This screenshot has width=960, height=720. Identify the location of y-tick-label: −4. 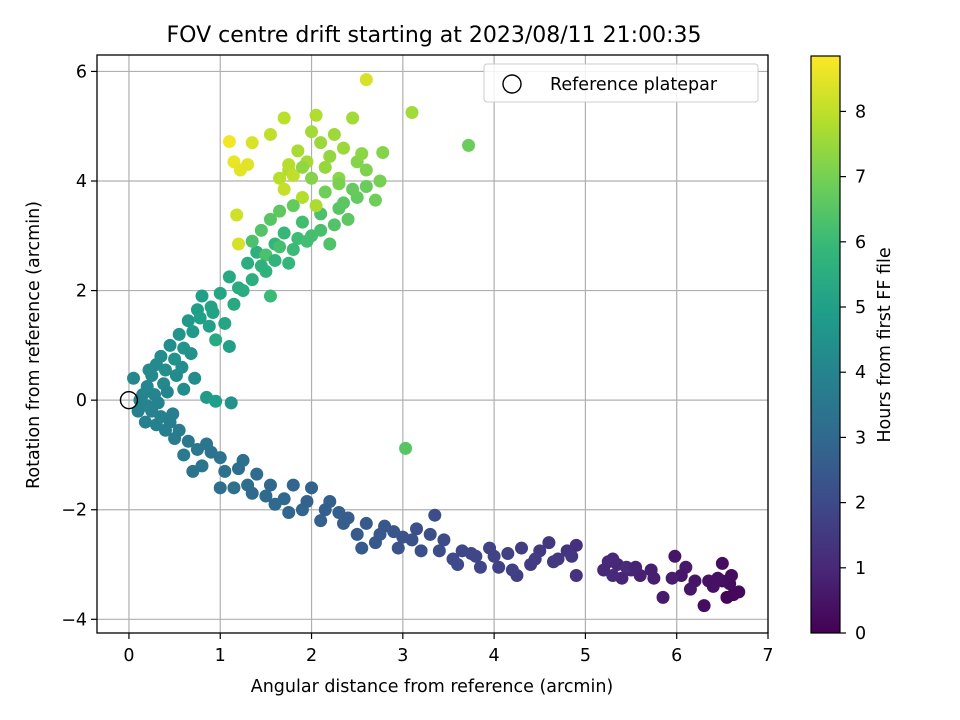
(74, 620).